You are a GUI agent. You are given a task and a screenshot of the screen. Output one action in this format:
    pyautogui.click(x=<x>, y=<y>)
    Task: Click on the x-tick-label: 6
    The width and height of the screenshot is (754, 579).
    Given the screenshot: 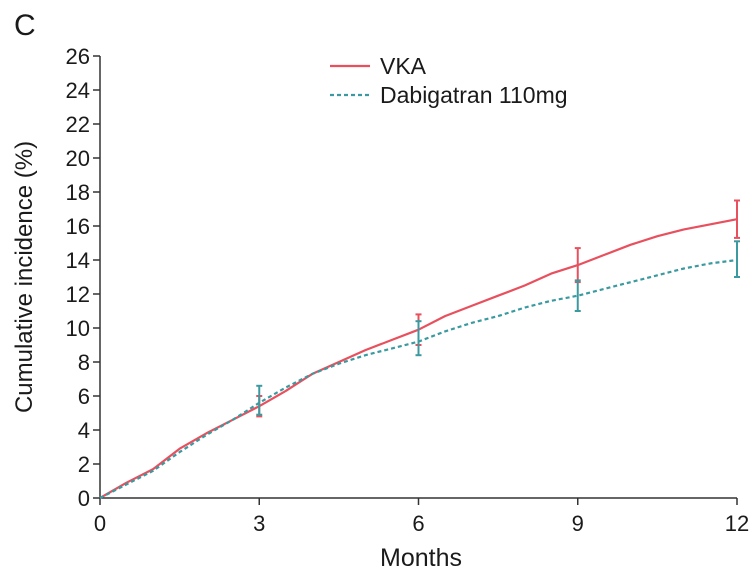 What is the action you would take?
    pyautogui.click(x=418, y=523)
    